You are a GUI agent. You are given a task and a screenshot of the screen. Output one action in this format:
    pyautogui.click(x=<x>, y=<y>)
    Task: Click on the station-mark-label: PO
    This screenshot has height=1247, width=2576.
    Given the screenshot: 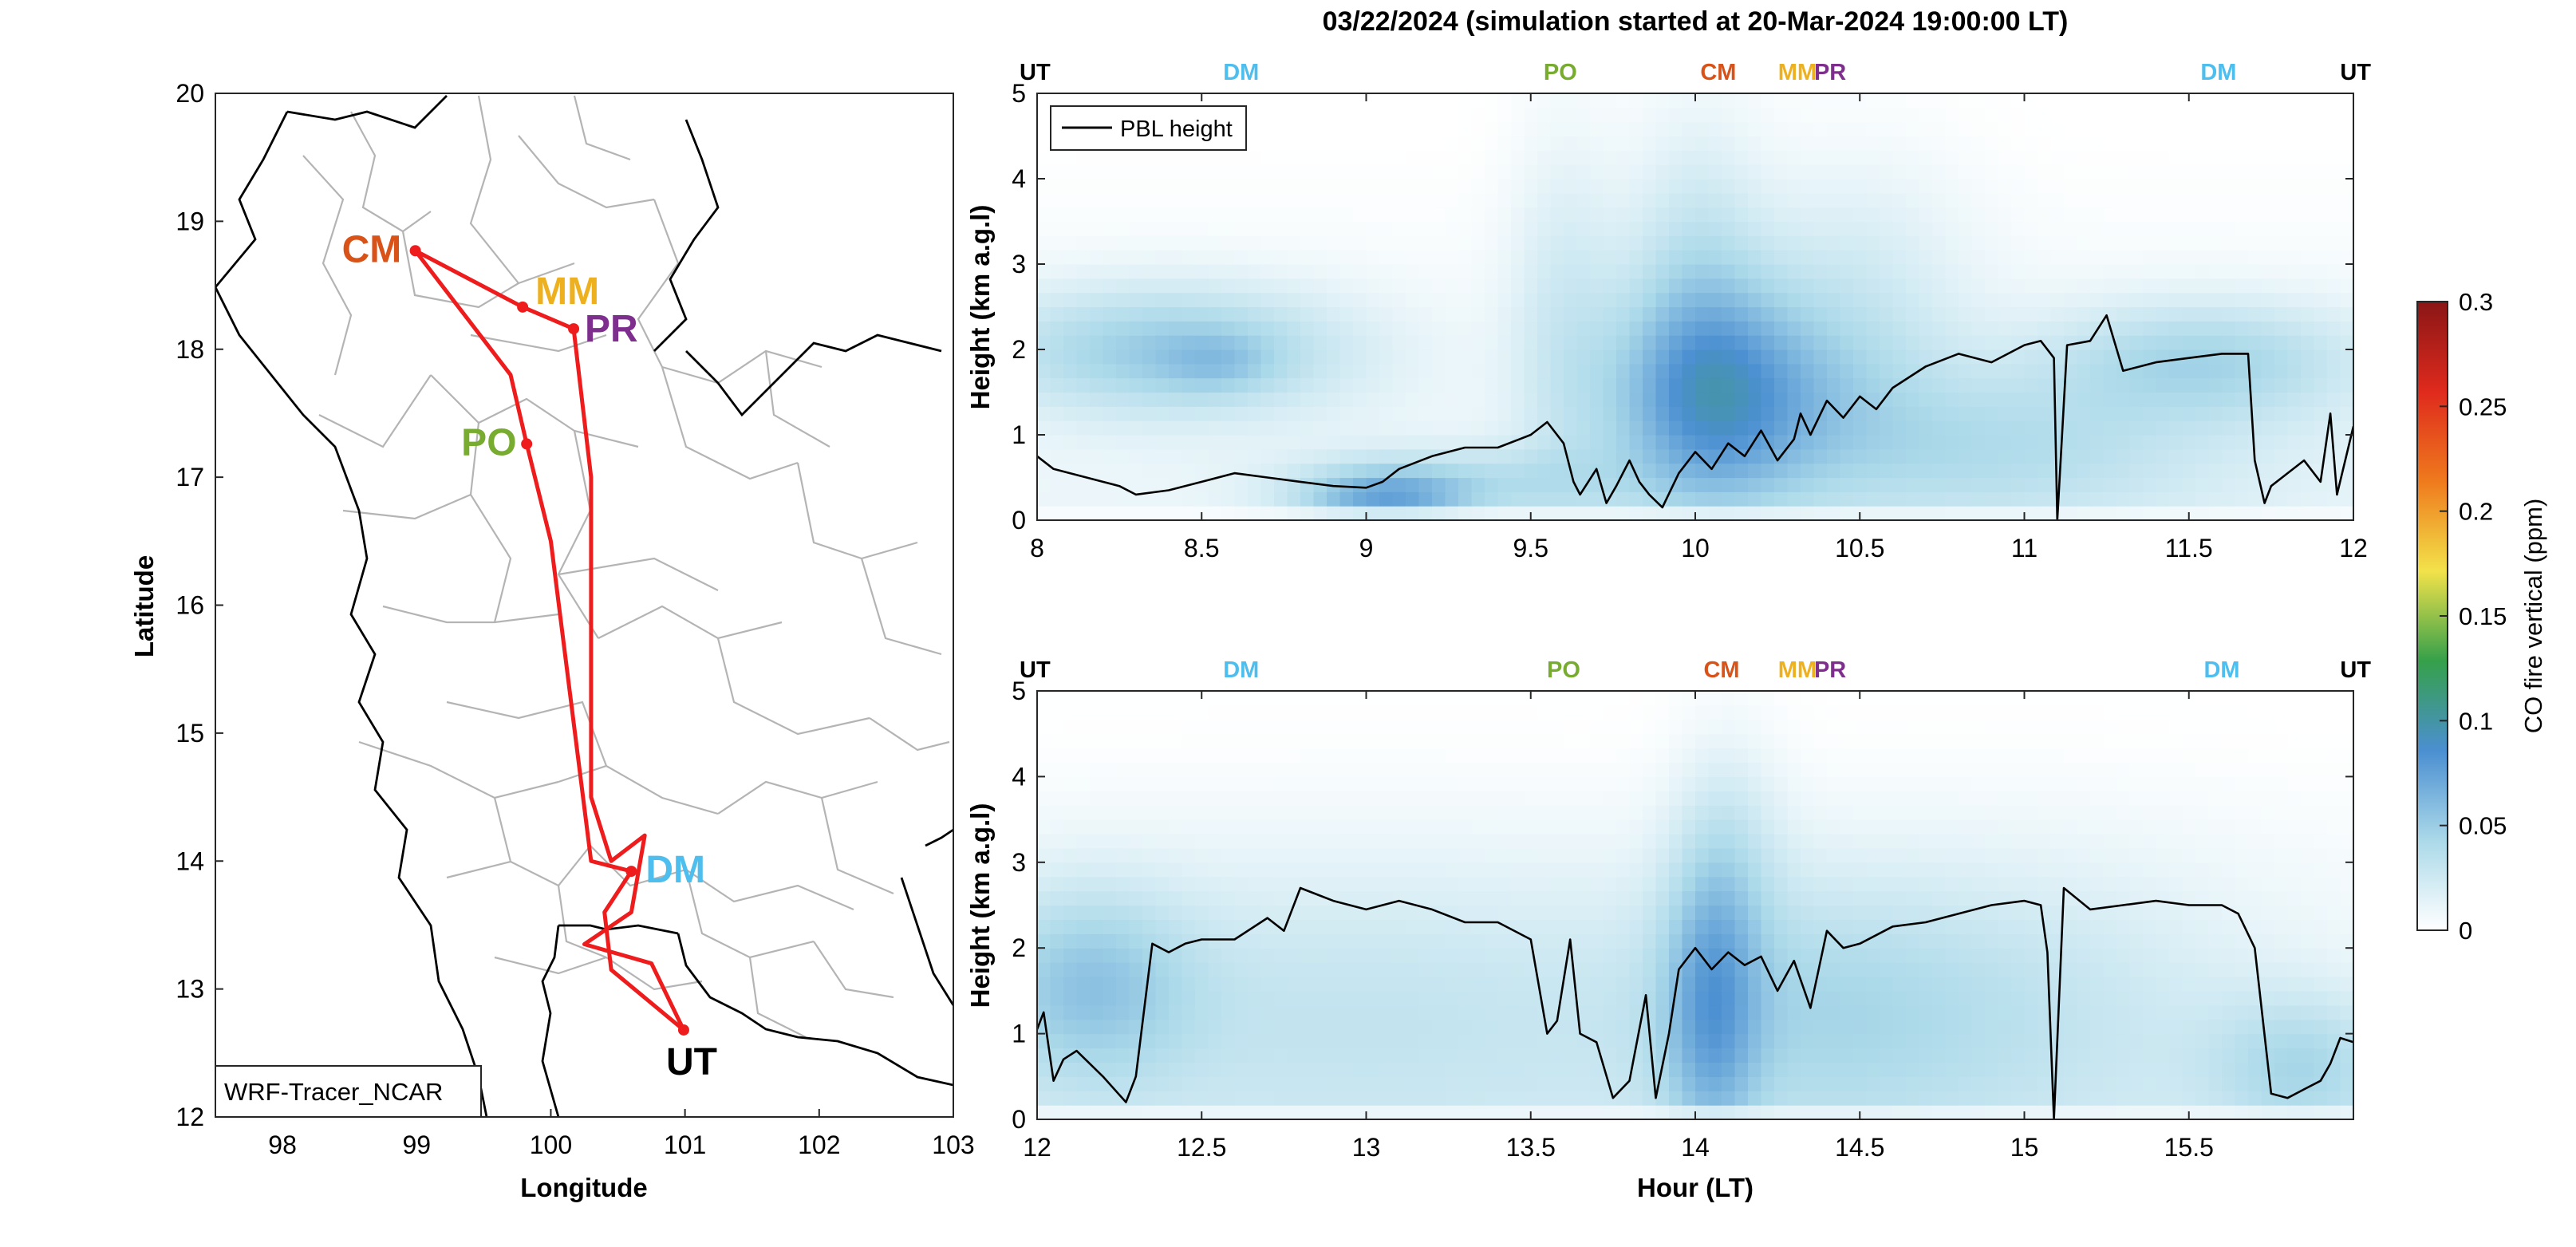 What is the action you would take?
    pyautogui.click(x=1561, y=72)
    